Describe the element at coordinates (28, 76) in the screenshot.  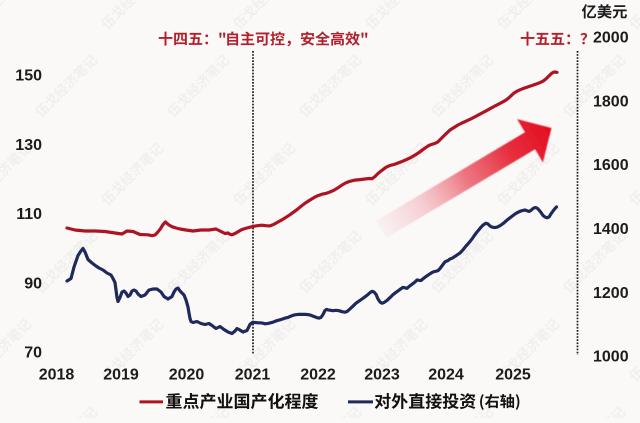
I see `svg-text: 150` at that location.